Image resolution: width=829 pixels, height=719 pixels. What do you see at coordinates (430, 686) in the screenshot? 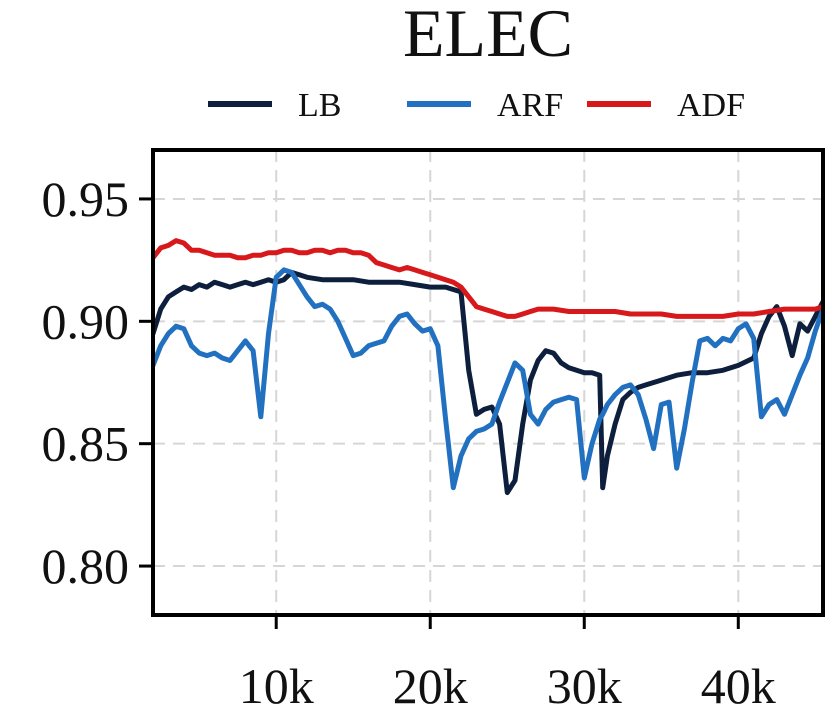
I see `x-tick-label: 20k` at bounding box center [430, 686].